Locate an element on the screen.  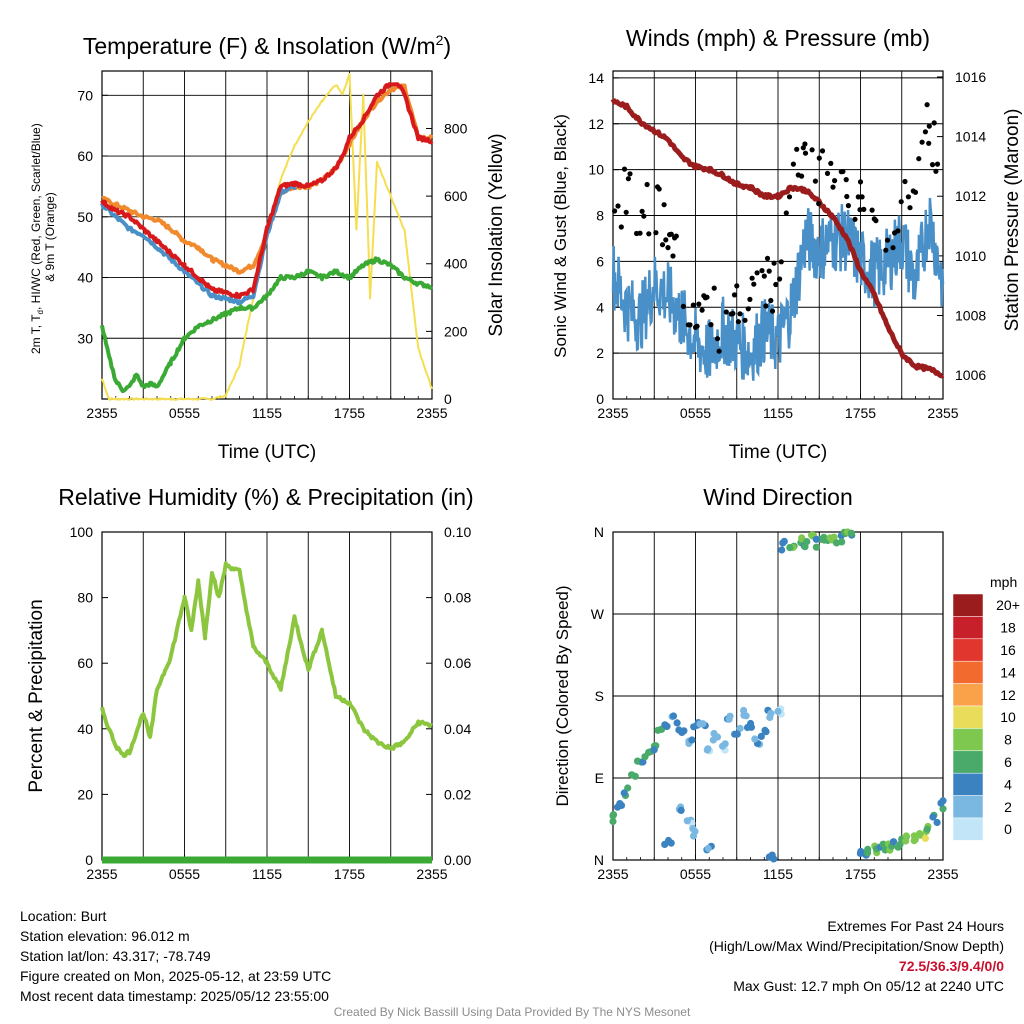
colorbar-label: 20+ is located at coordinates (1008, 605).